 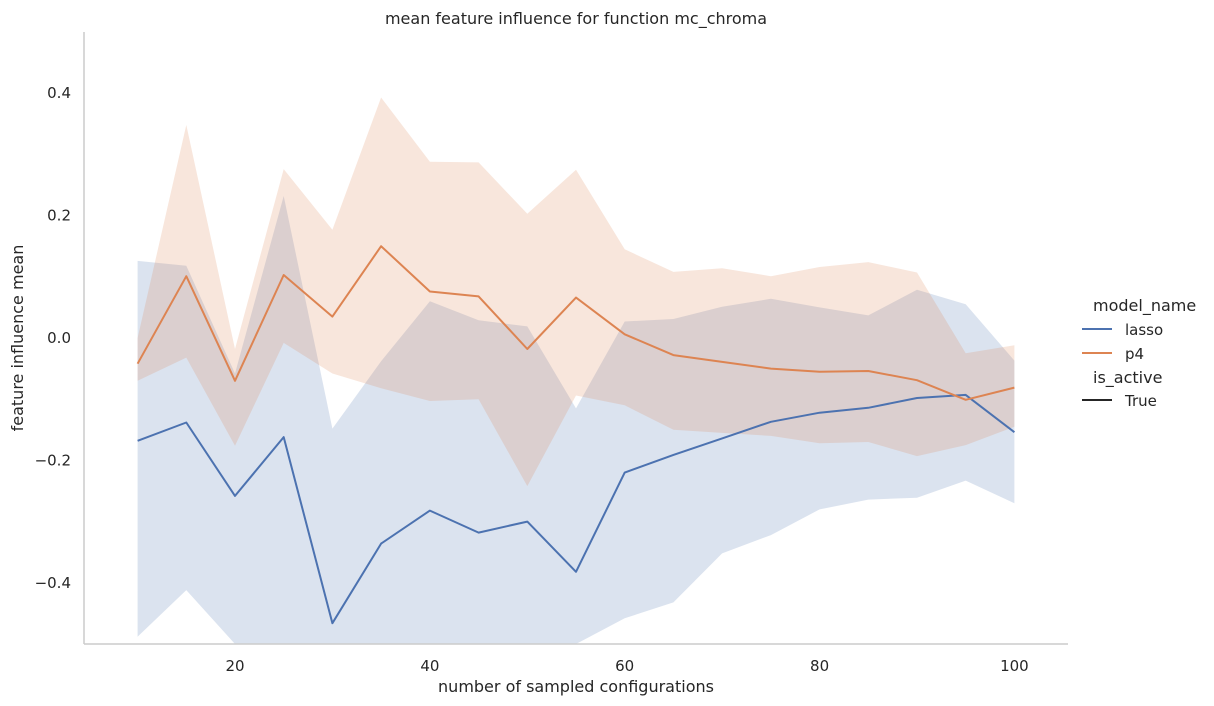 What do you see at coordinates (1144, 306) in the screenshot?
I see `legend-hue-title: model_name` at bounding box center [1144, 306].